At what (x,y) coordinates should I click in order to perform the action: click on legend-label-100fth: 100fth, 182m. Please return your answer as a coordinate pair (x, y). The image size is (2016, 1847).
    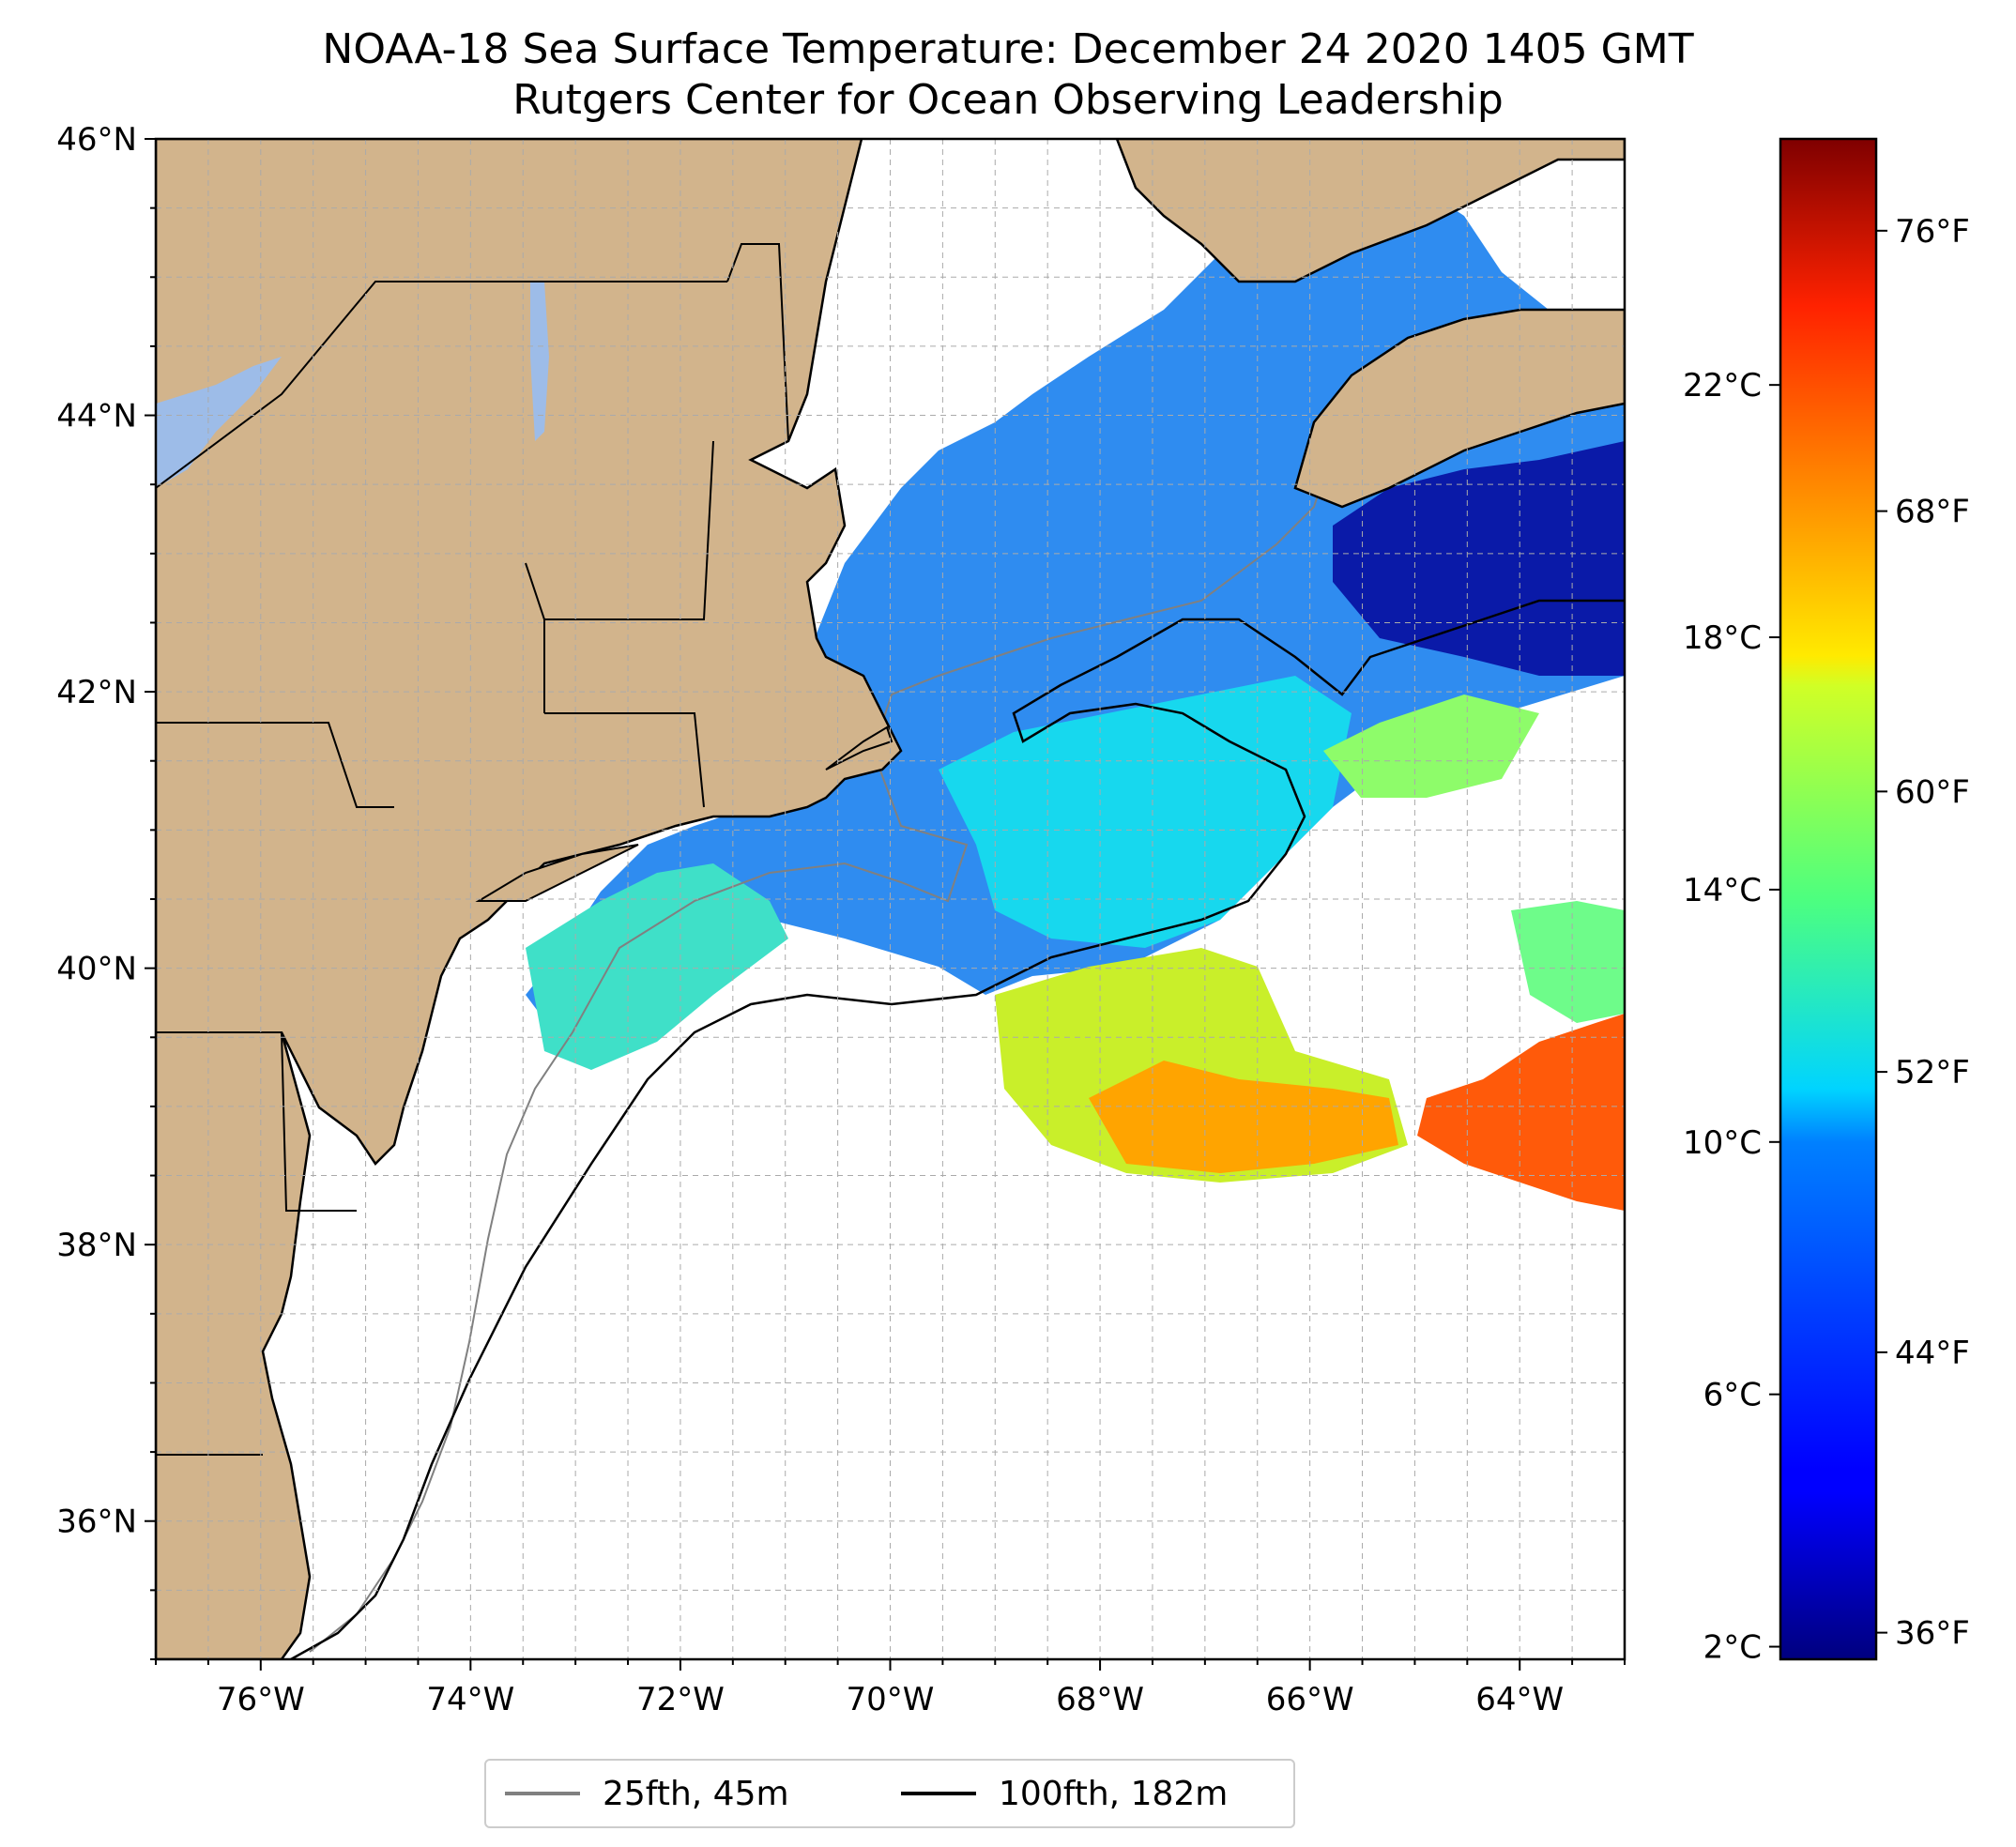
    Looking at the image, I should click on (1114, 1793).